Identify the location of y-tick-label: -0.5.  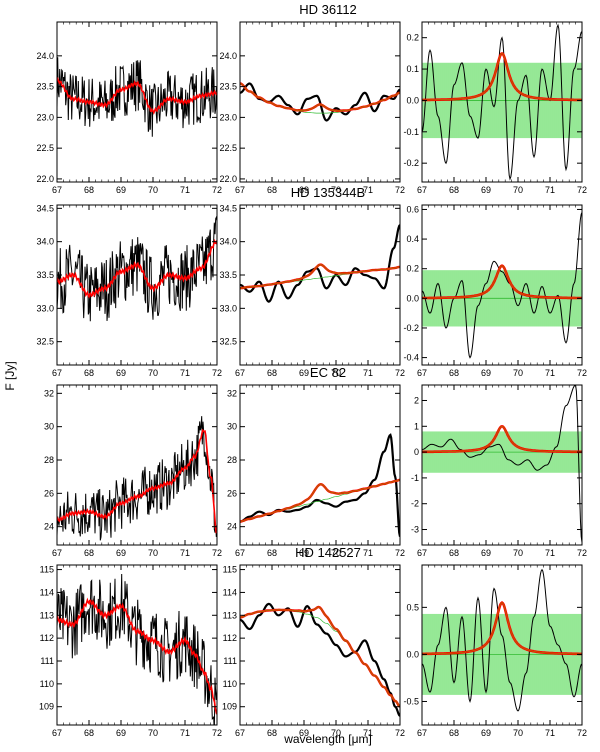
(411, 701).